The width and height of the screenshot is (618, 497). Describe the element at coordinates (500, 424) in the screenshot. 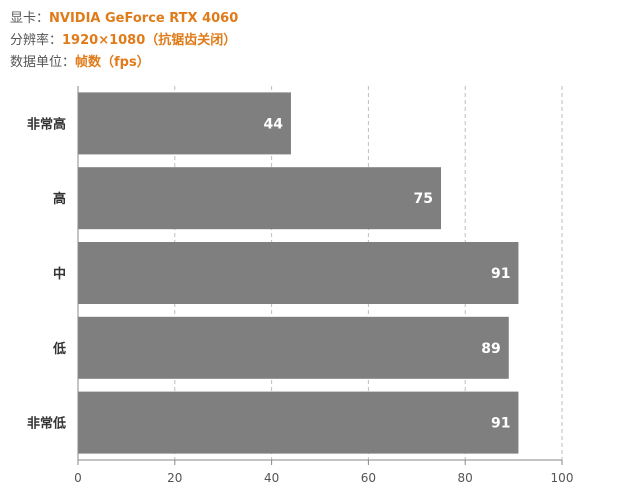

I see `bar-value-label-4: 91` at that location.